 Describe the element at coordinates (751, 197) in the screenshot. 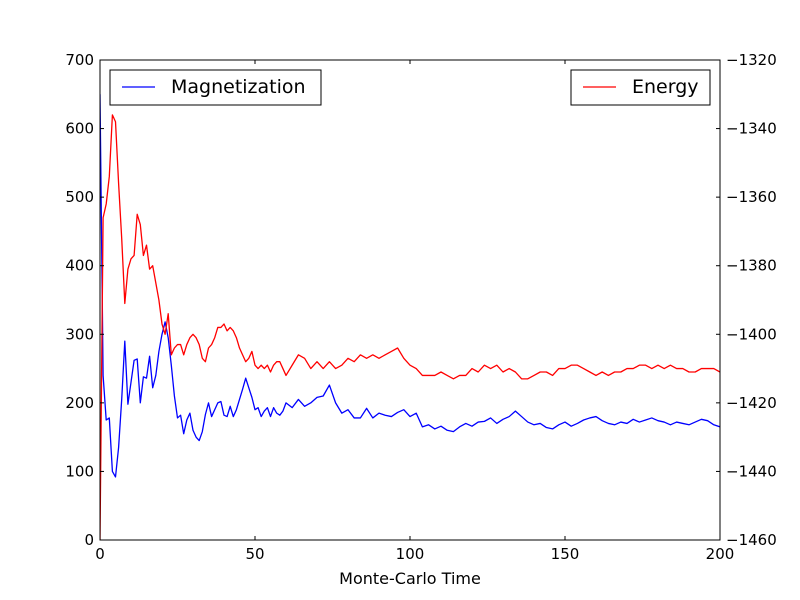

I see `y-right-tick-label: −1360` at that location.